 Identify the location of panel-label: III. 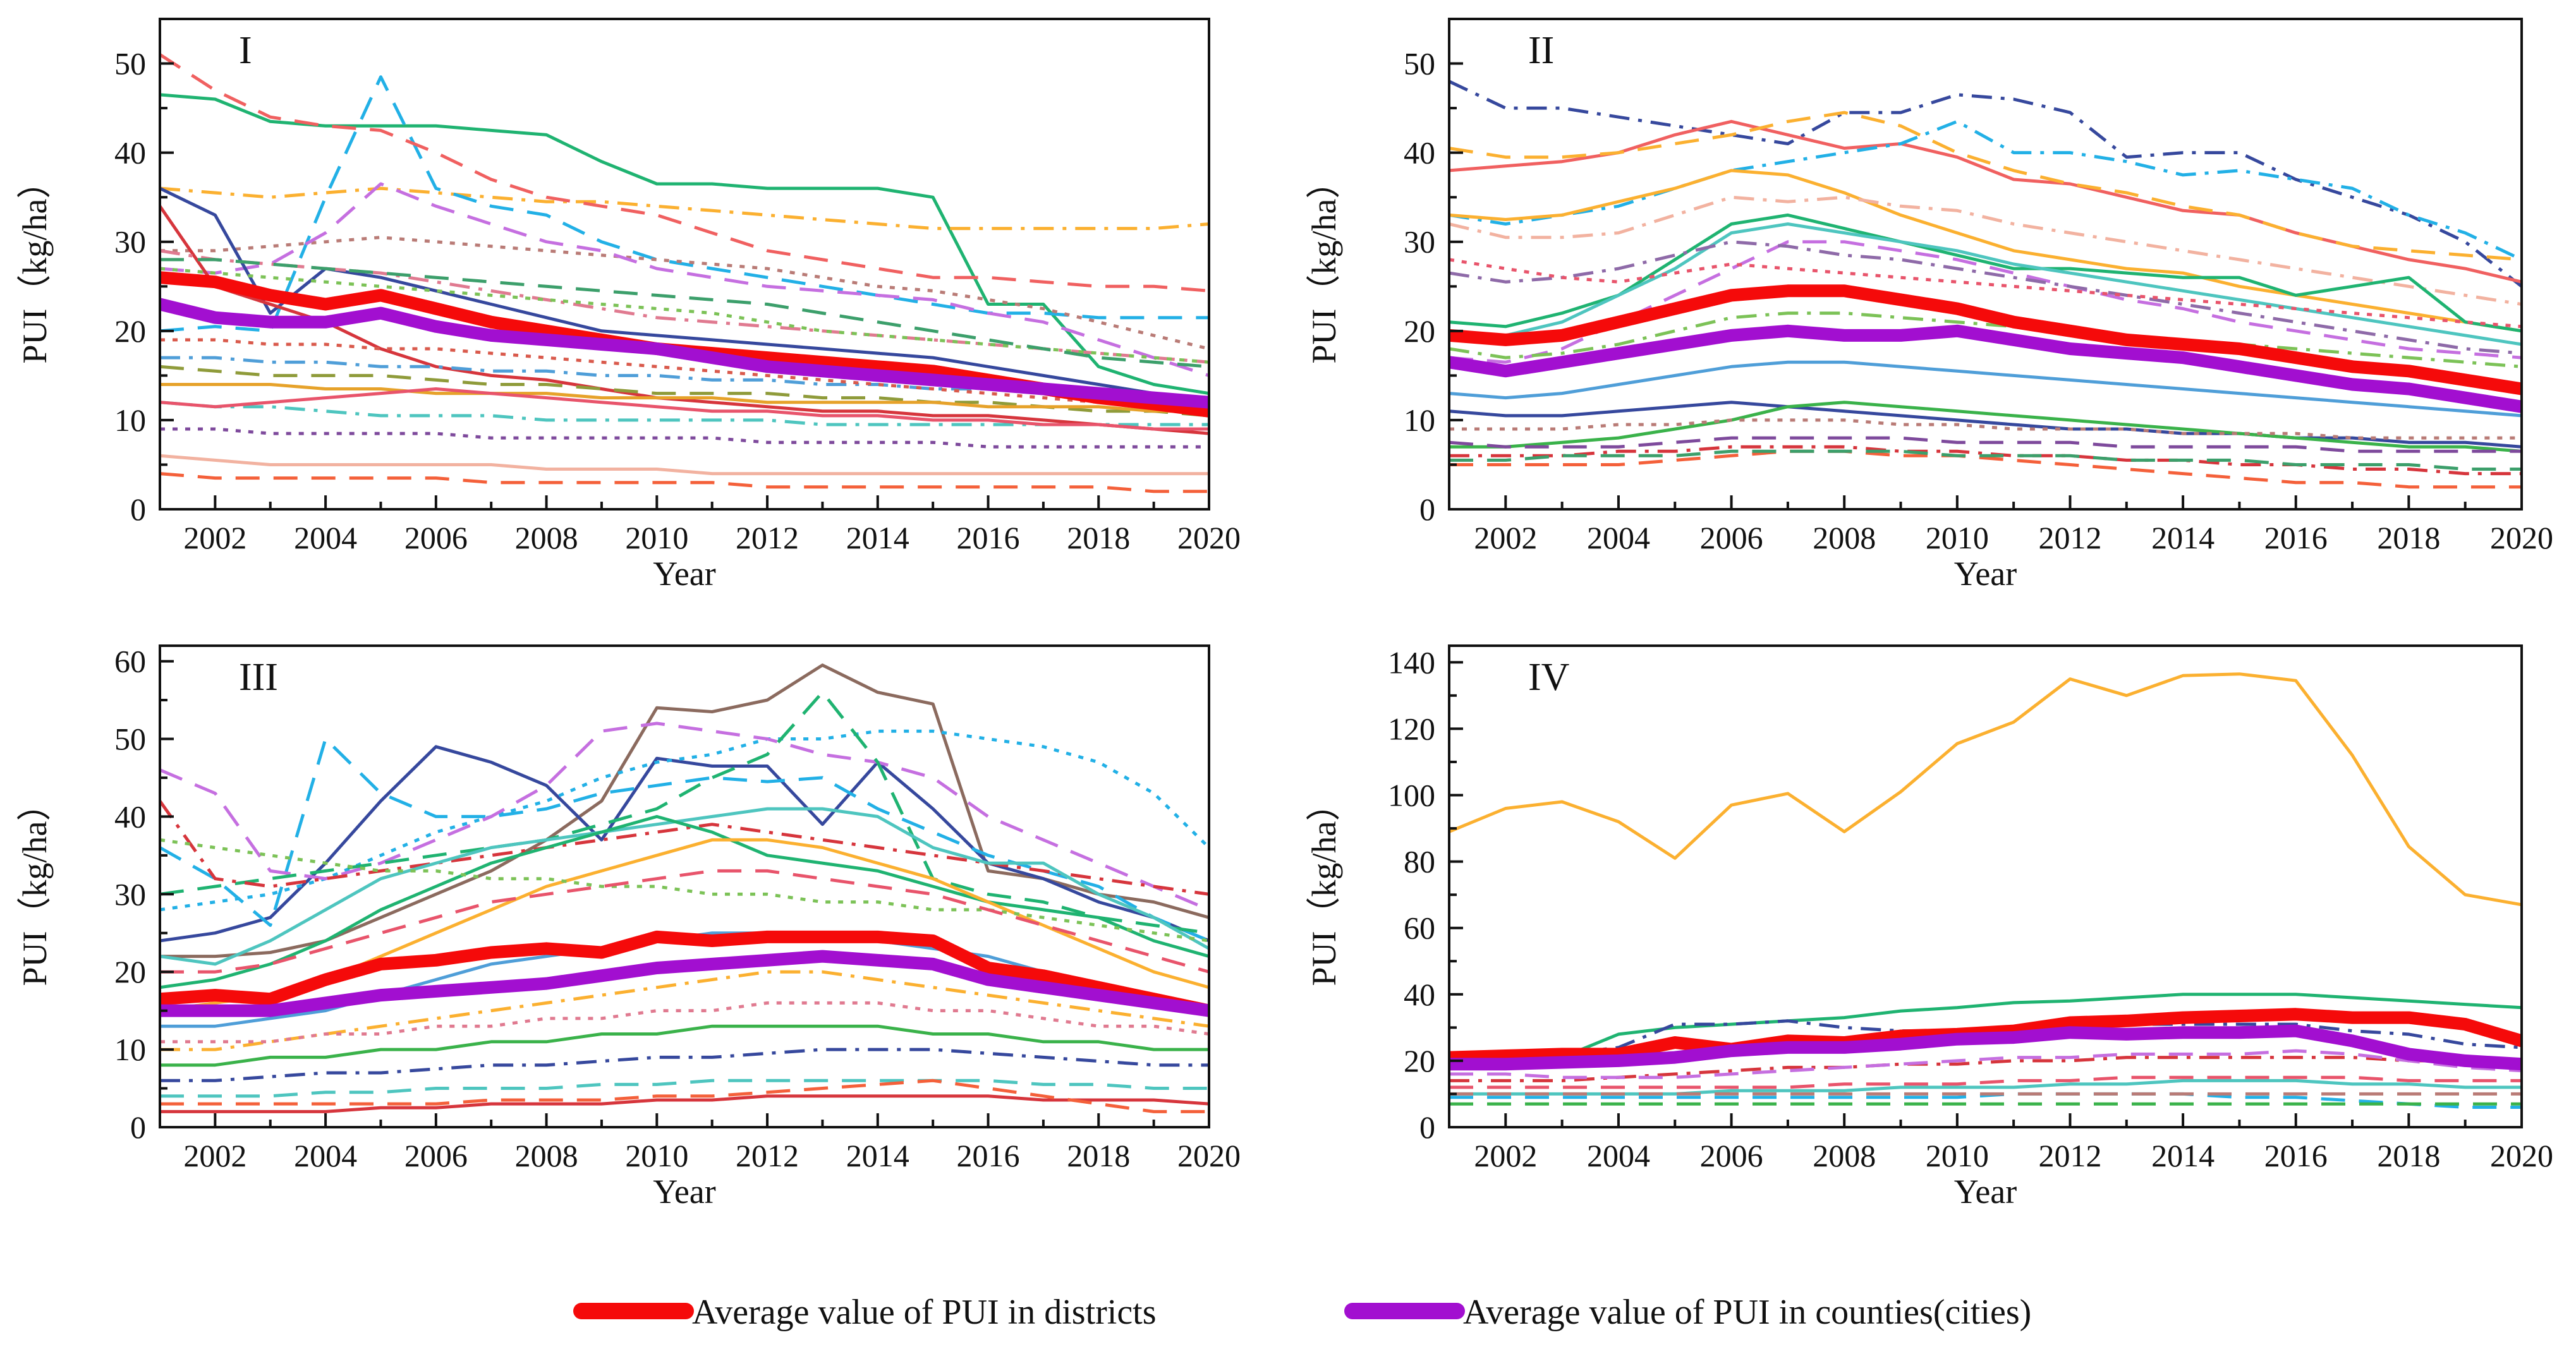
(258, 678).